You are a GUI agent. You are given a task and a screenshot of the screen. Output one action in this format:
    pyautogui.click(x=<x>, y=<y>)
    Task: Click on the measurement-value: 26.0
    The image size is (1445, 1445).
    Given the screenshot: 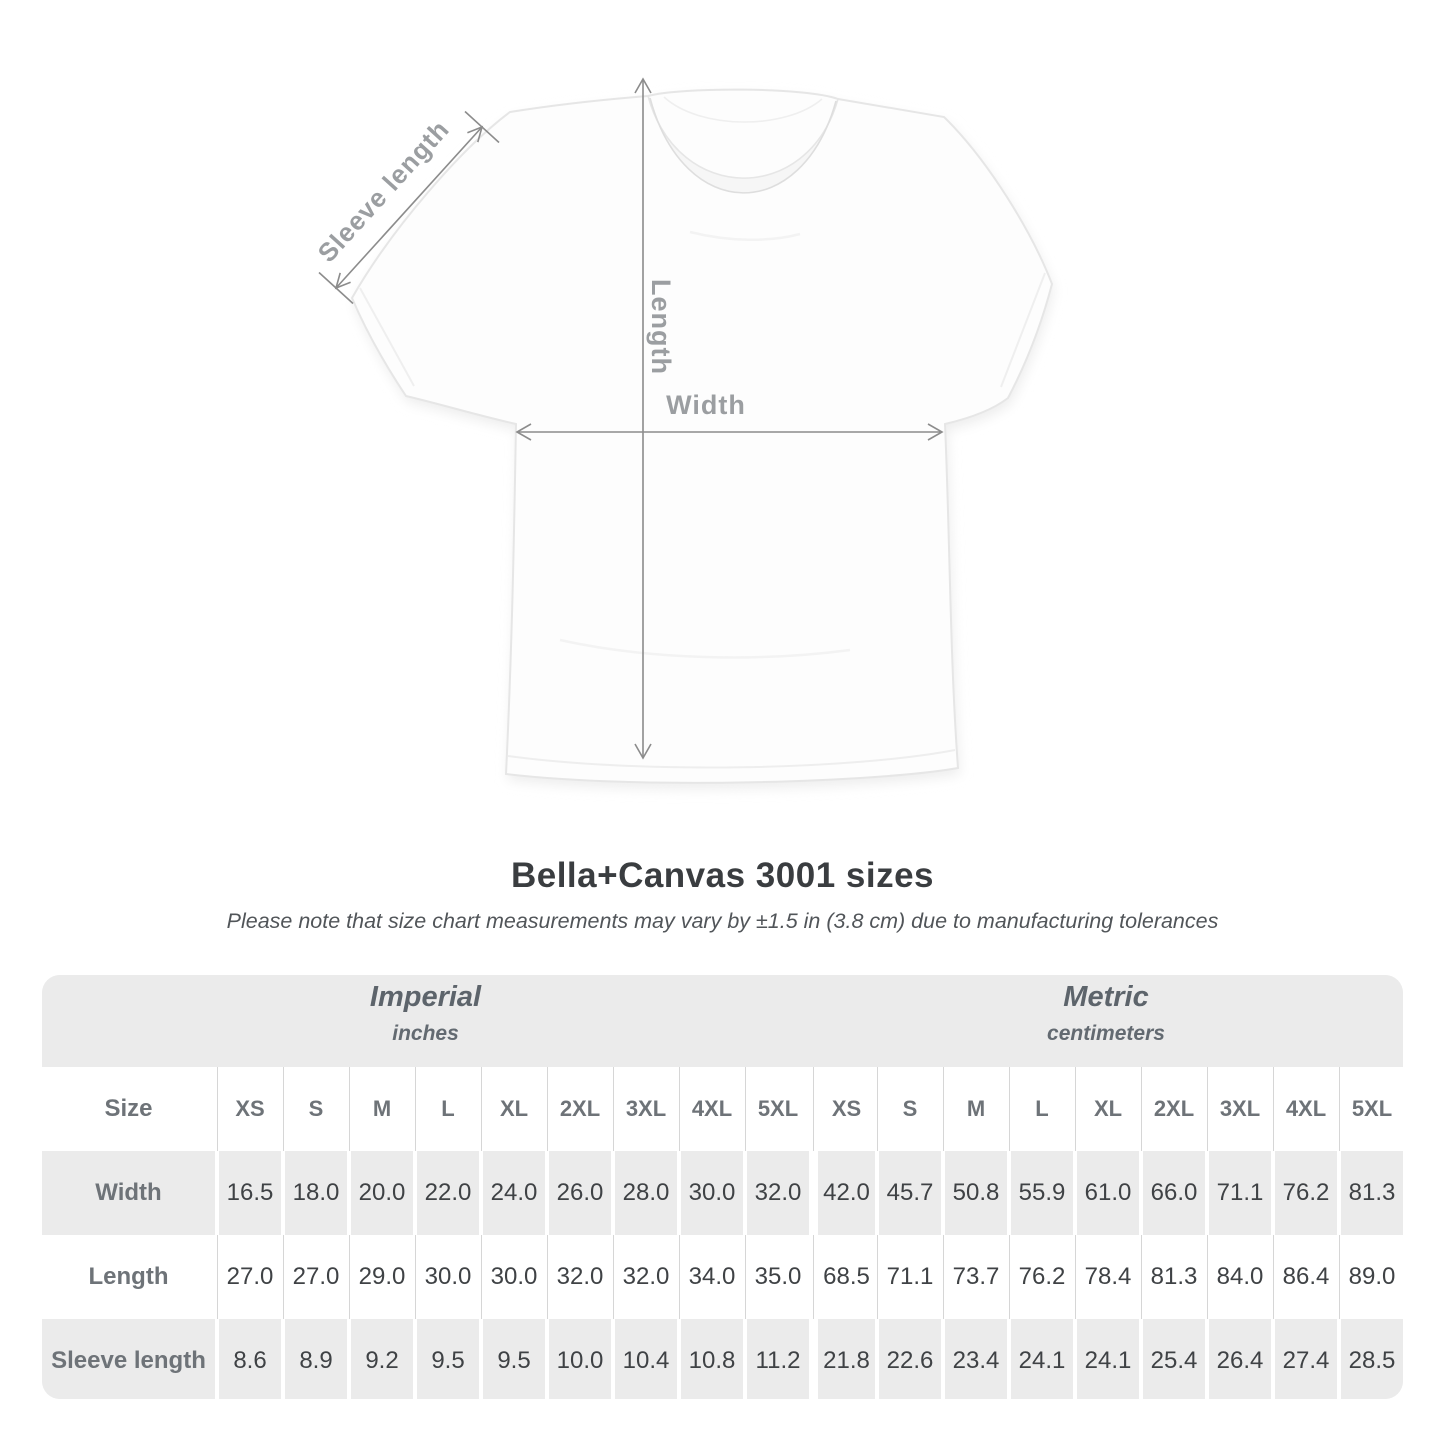 What is the action you would take?
    pyautogui.click(x=578, y=1193)
    